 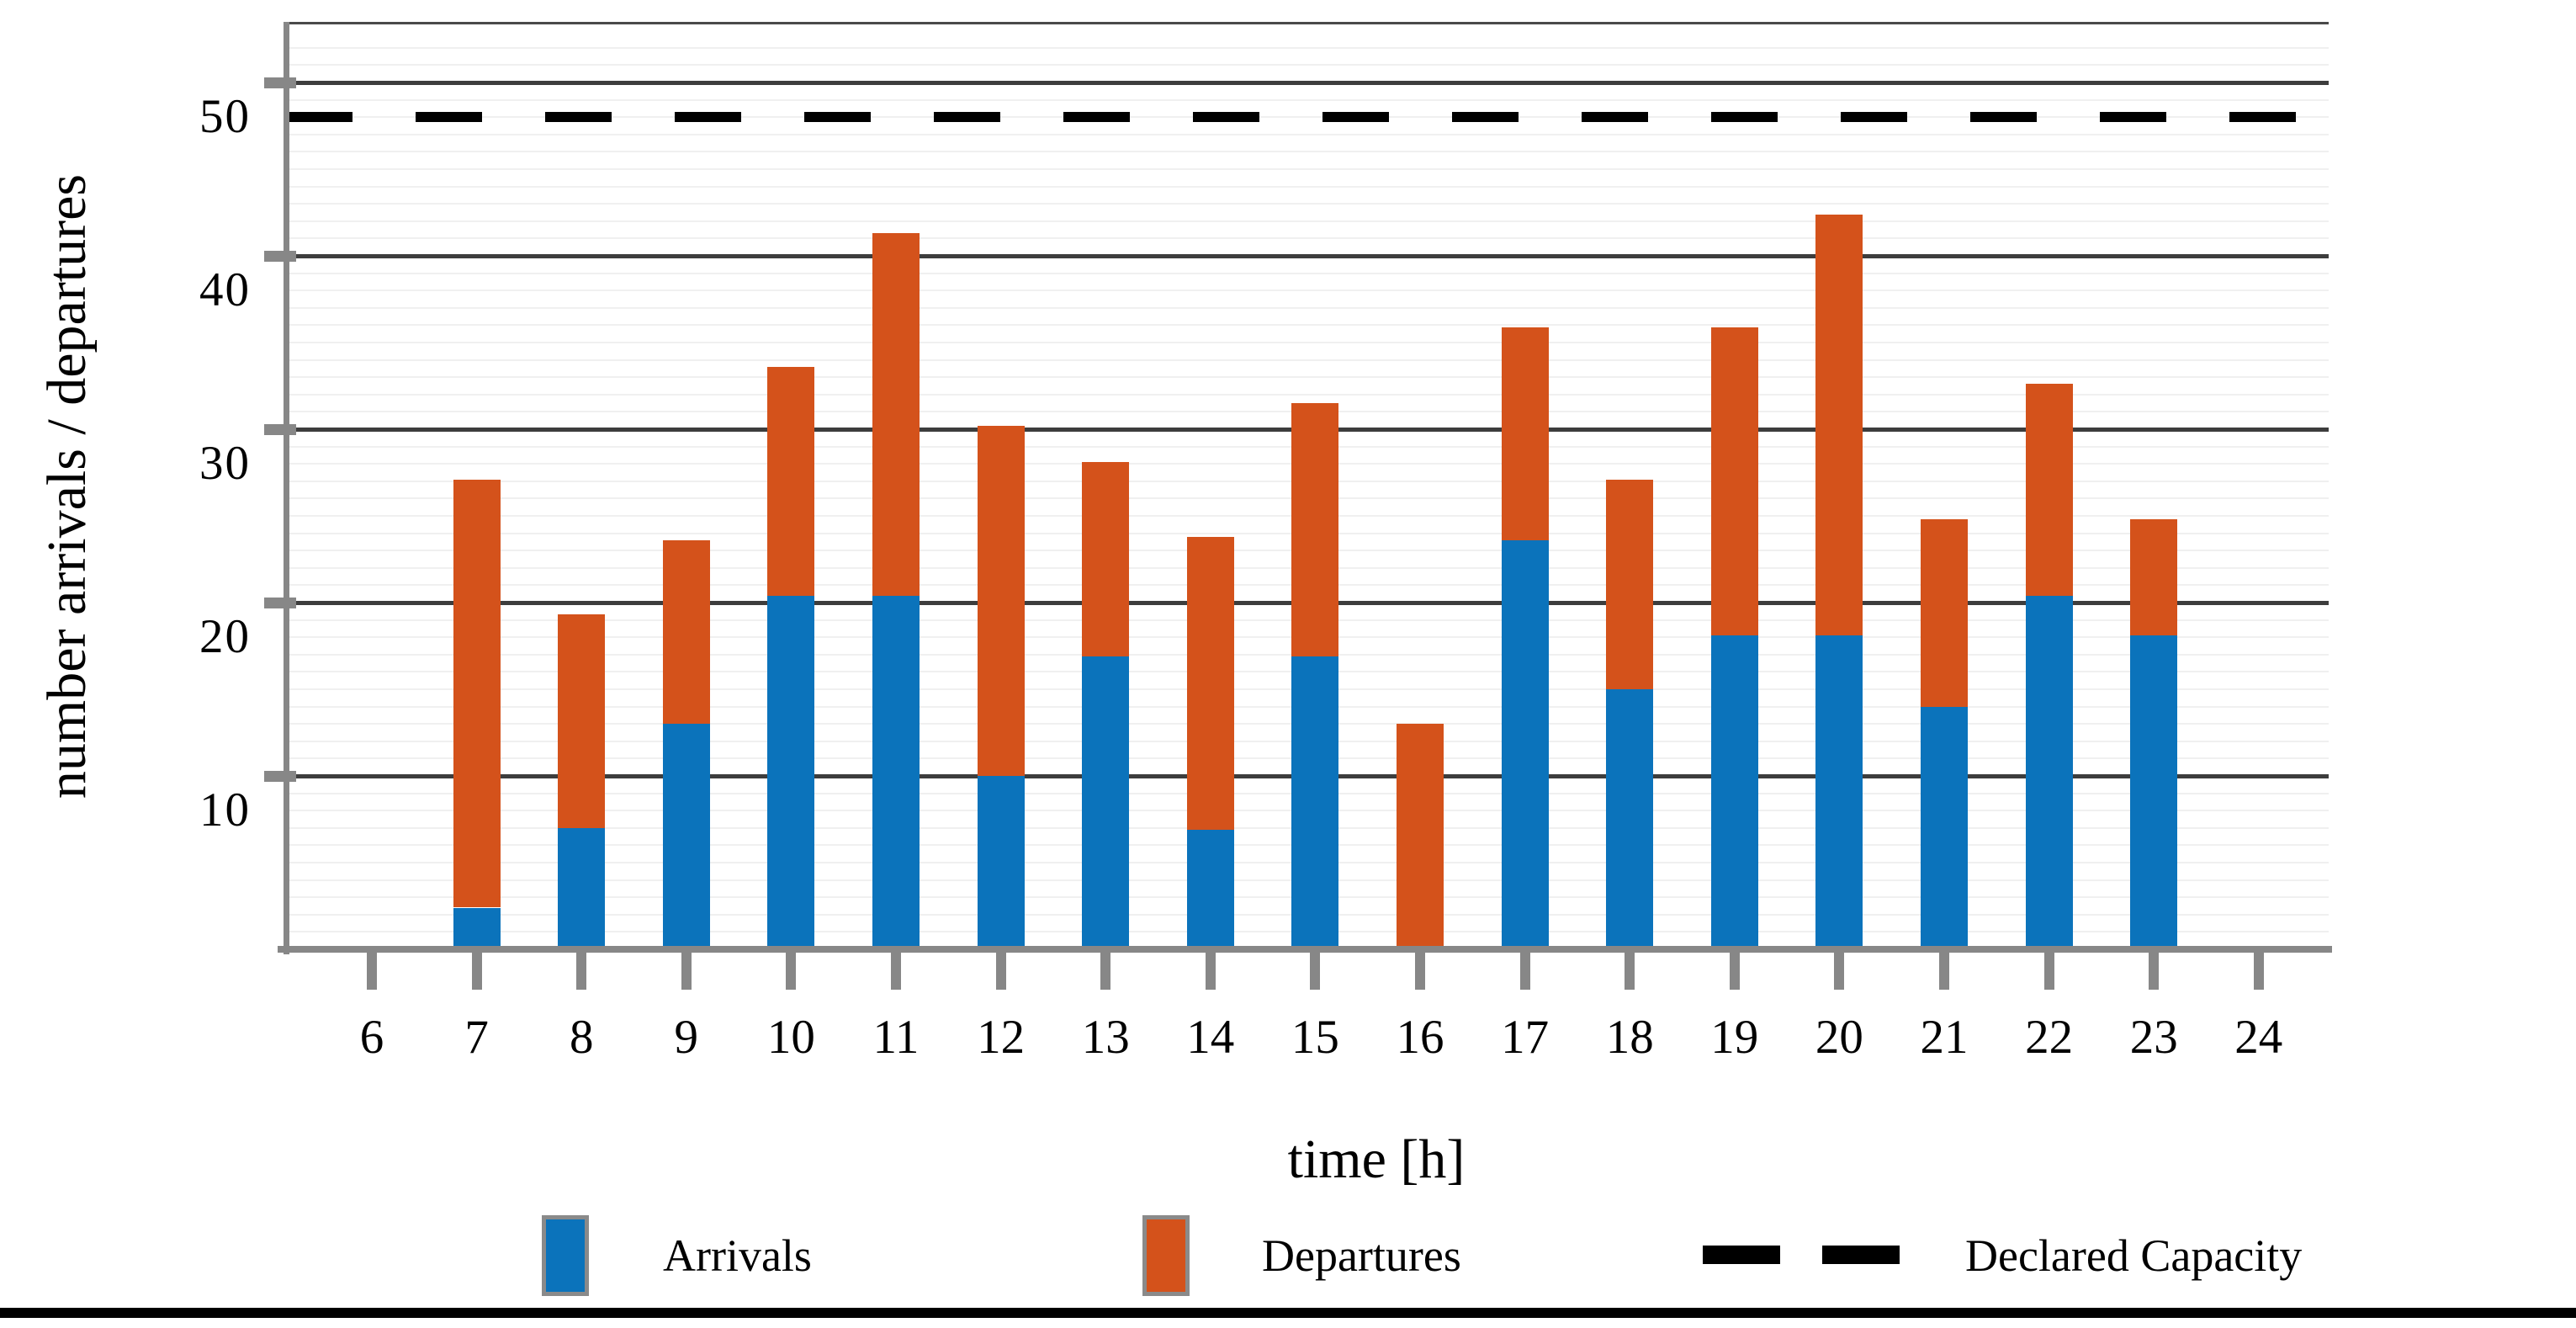 I want to click on x-tick-label: 21, so click(x=1944, y=1037).